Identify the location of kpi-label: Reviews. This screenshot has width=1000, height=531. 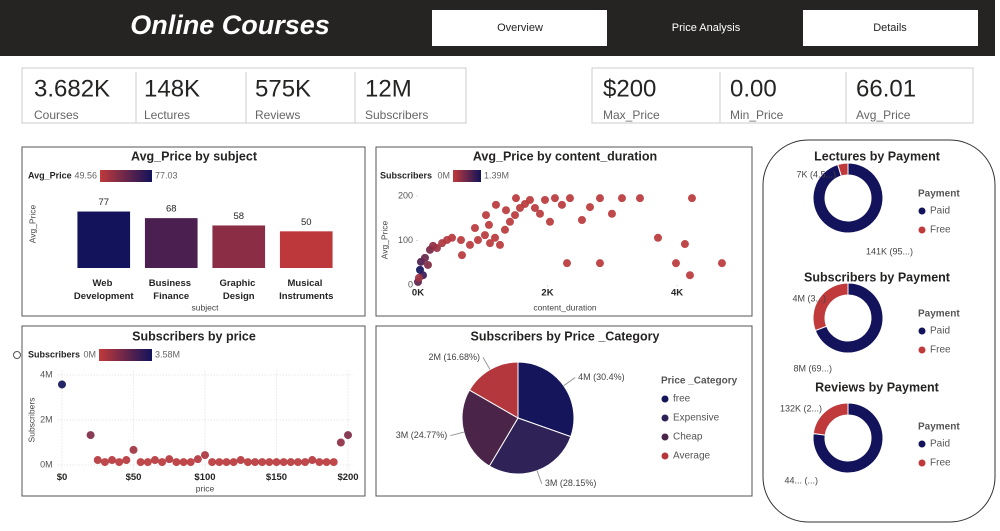
(277, 115).